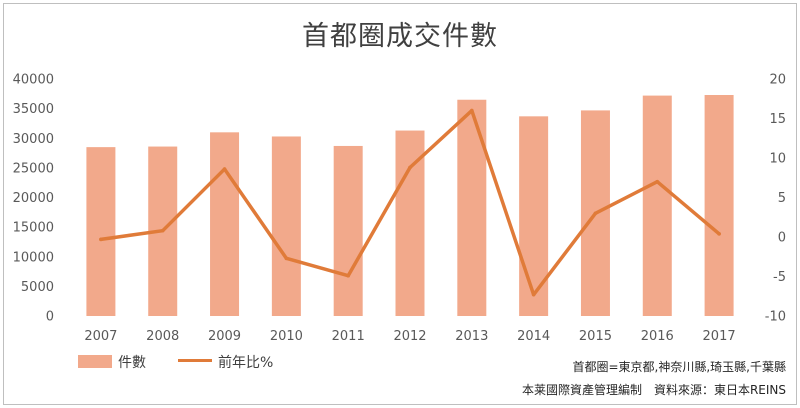 The height and width of the screenshot is (408, 800). I want to click on y-right-tick-15: 15, so click(777, 119).